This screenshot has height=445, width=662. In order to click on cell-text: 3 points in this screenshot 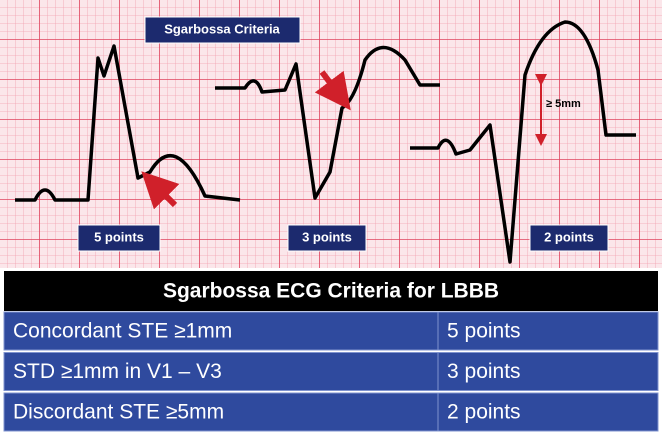, I will do `click(484, 371)`.